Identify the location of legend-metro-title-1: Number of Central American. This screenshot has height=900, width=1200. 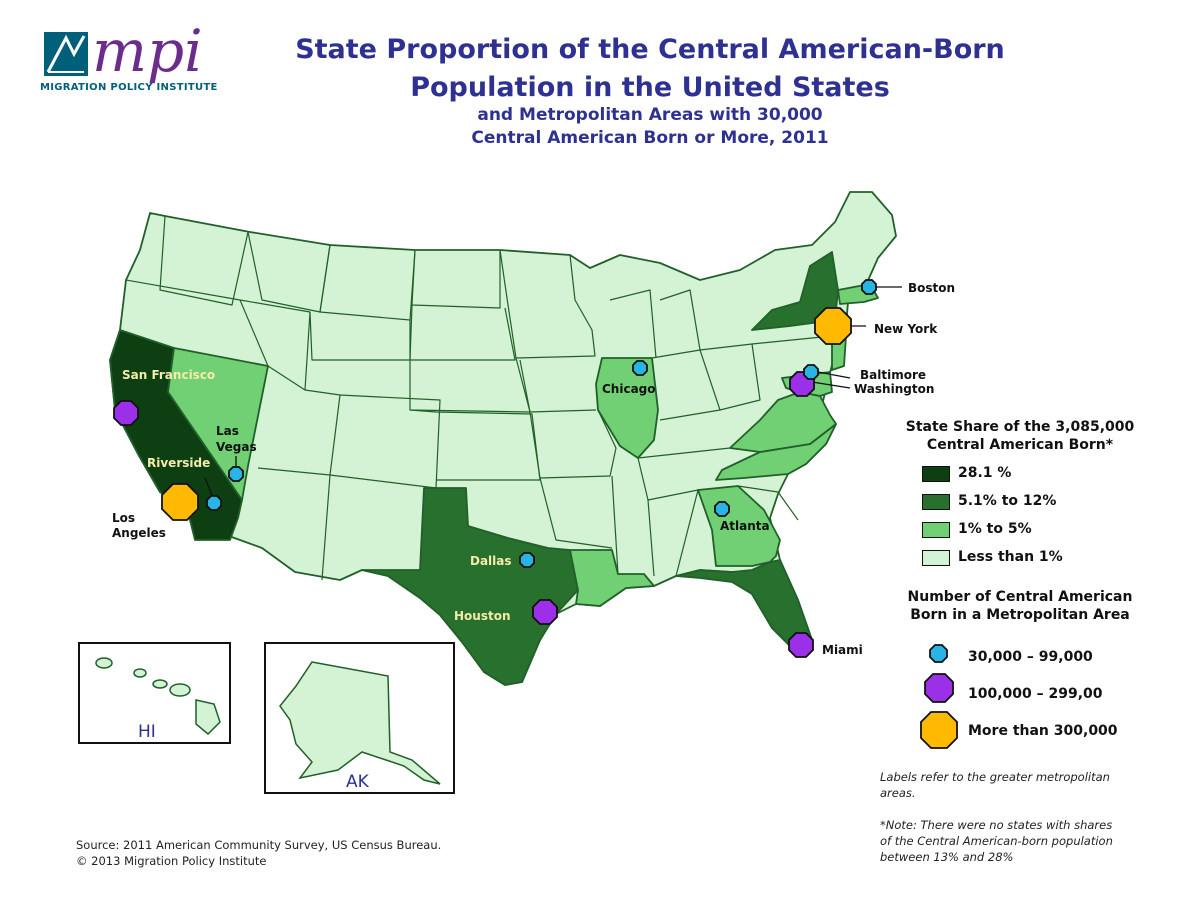
(1020, 597).